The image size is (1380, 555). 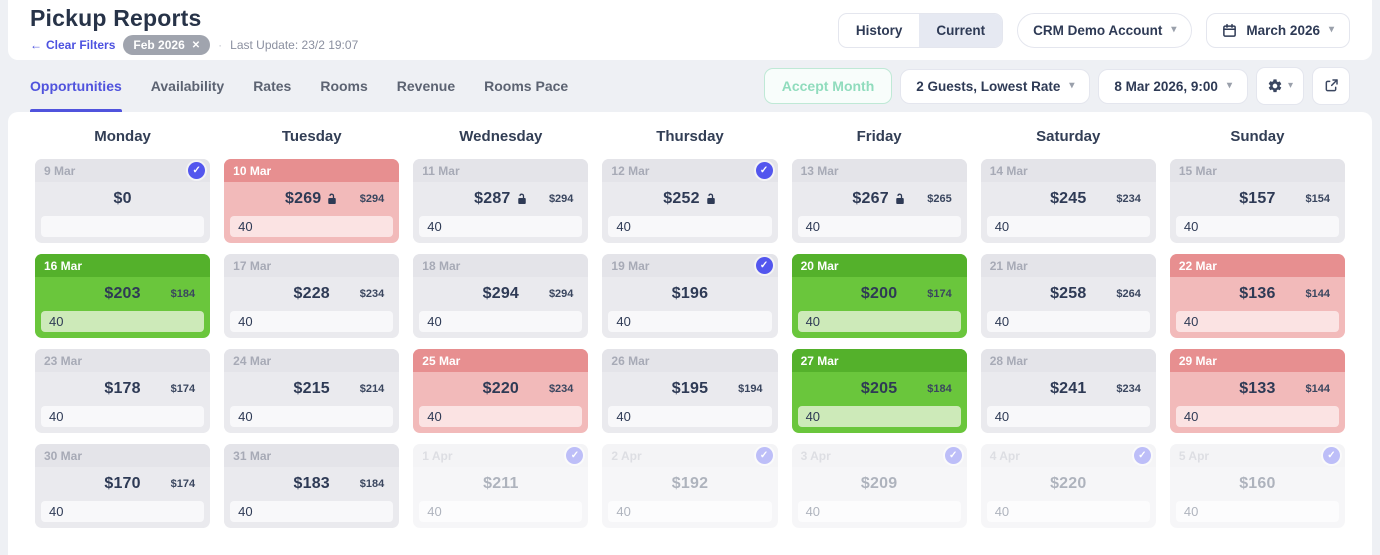 What do you see at coordinates (995, 86) in the screenshot?
I see `guests-rate-selector: 2 Guests, Lowest Rate ▾` at bounding box center [995, 86].